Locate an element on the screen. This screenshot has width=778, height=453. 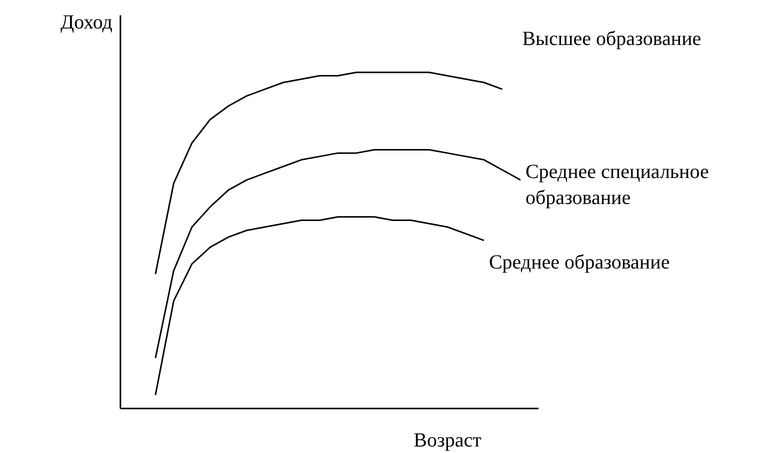
series-label: Среднее специальное образование is located at coordinates (617, 185).